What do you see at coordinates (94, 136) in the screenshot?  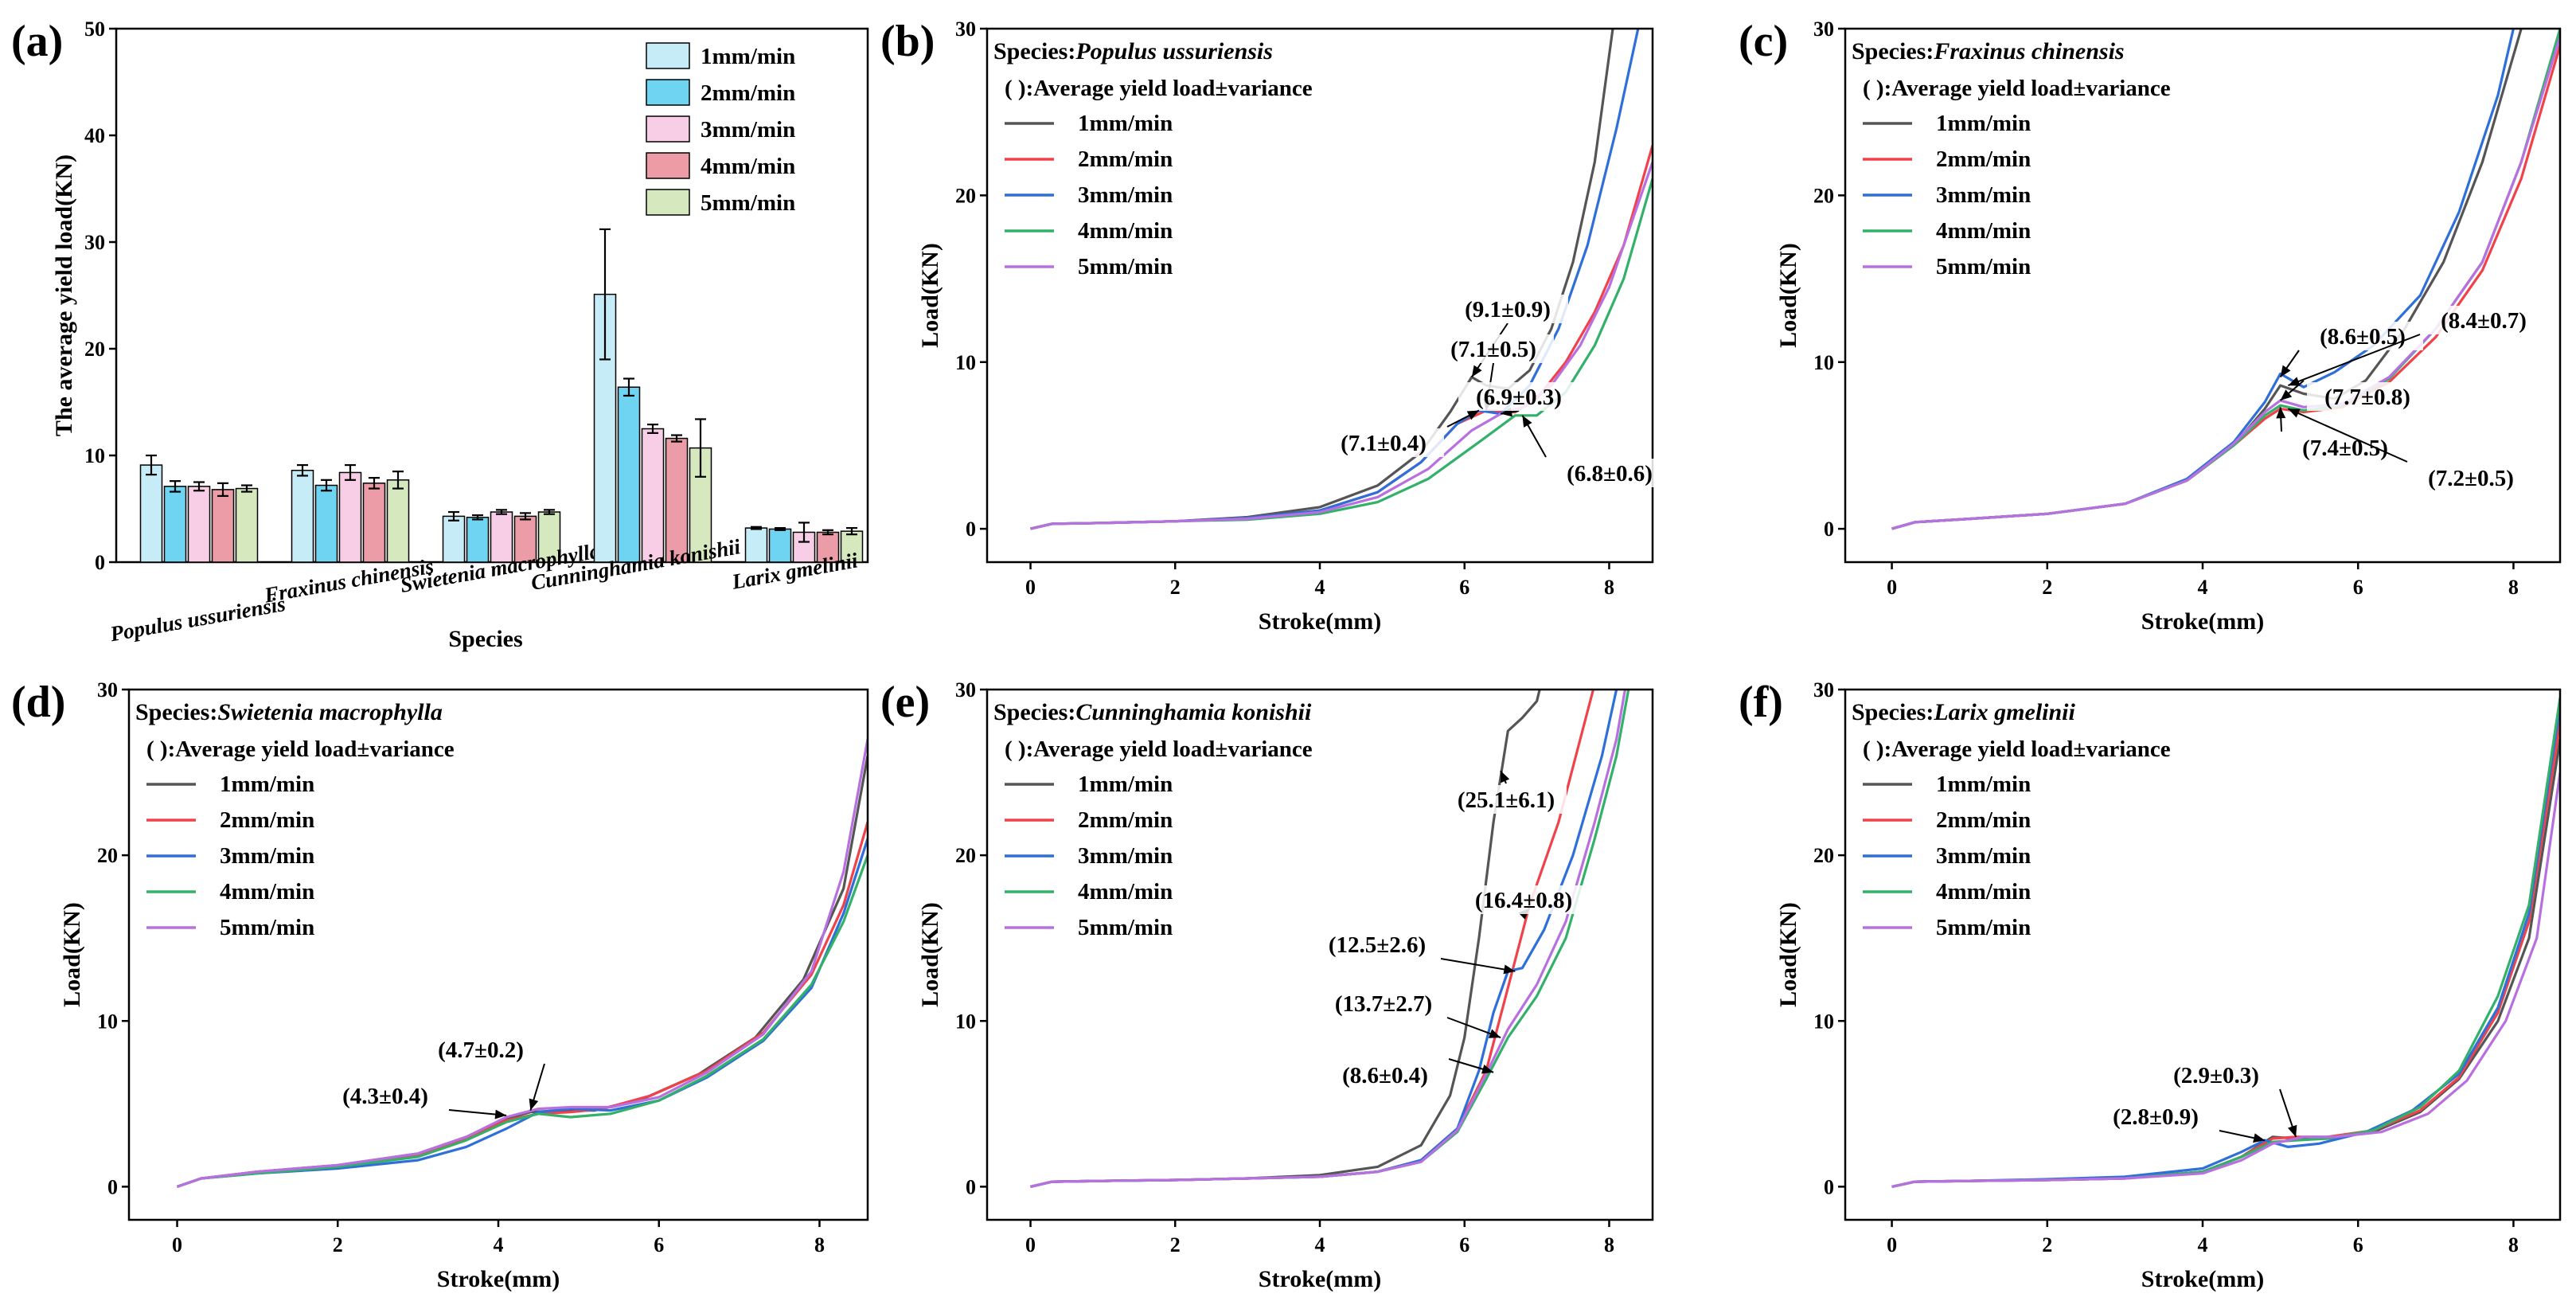 I see `y-tick-label-a: 40` at bounding box center [94, 136].